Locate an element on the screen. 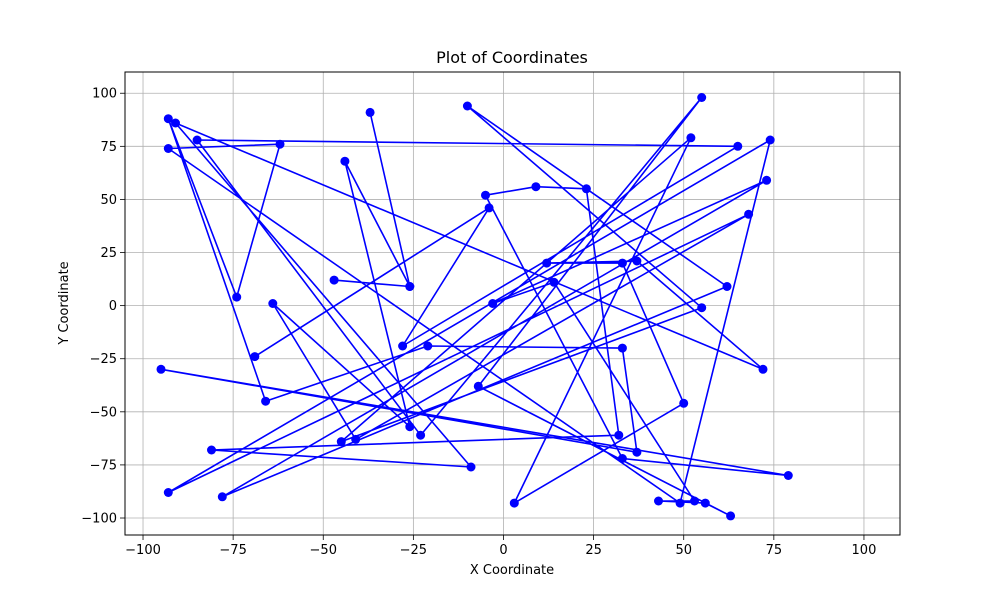  y-tick-label: 75 is located at coordinates (108, 147).